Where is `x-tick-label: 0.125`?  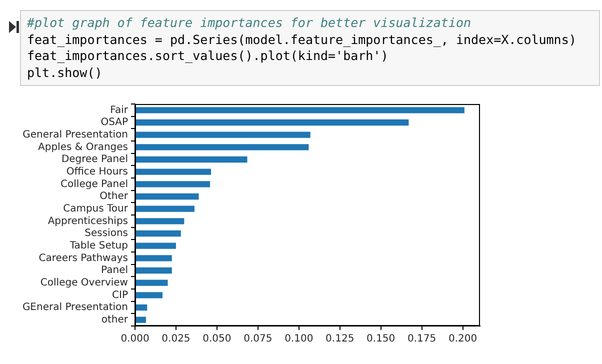
x-tick-label: 0.125 is located at coordinates (340, 339).